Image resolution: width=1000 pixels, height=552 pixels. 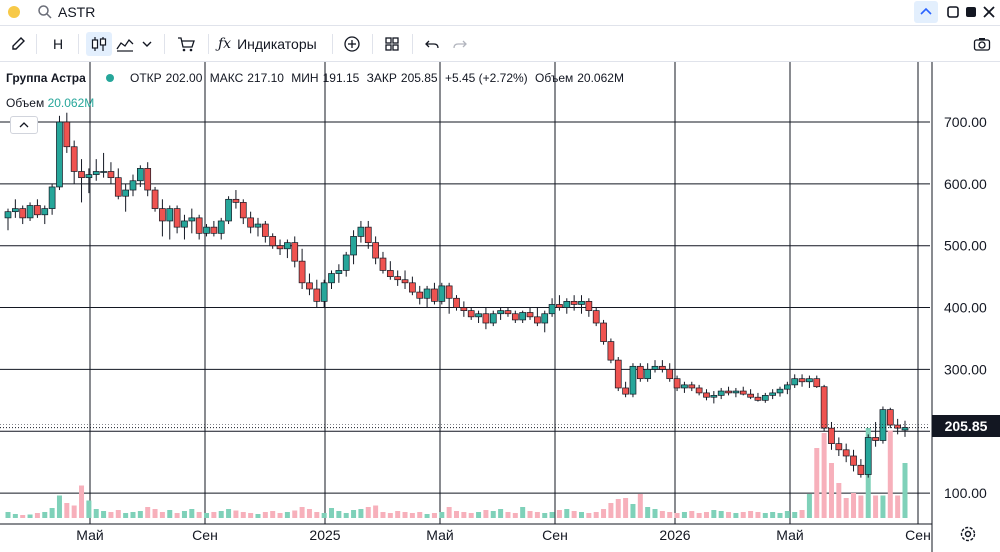 What do you see at coordinates (71, 103) in the screenshot?
I see `volume-value: 20.062M` at bounding box center [71, 103].